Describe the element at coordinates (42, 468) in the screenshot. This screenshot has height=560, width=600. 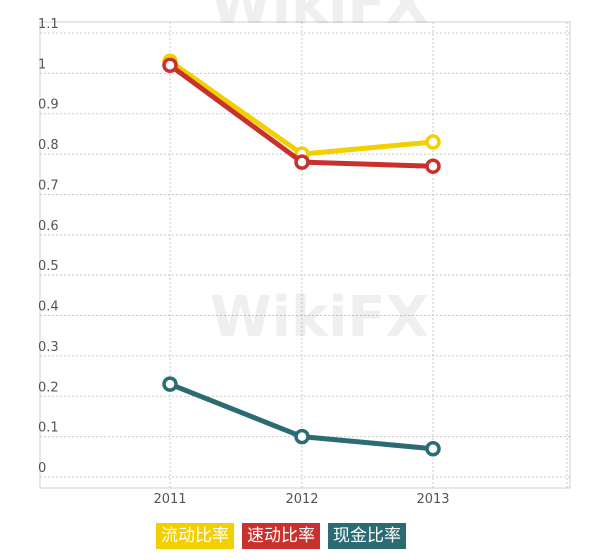
I see `y-tick-label: 0` at that location.